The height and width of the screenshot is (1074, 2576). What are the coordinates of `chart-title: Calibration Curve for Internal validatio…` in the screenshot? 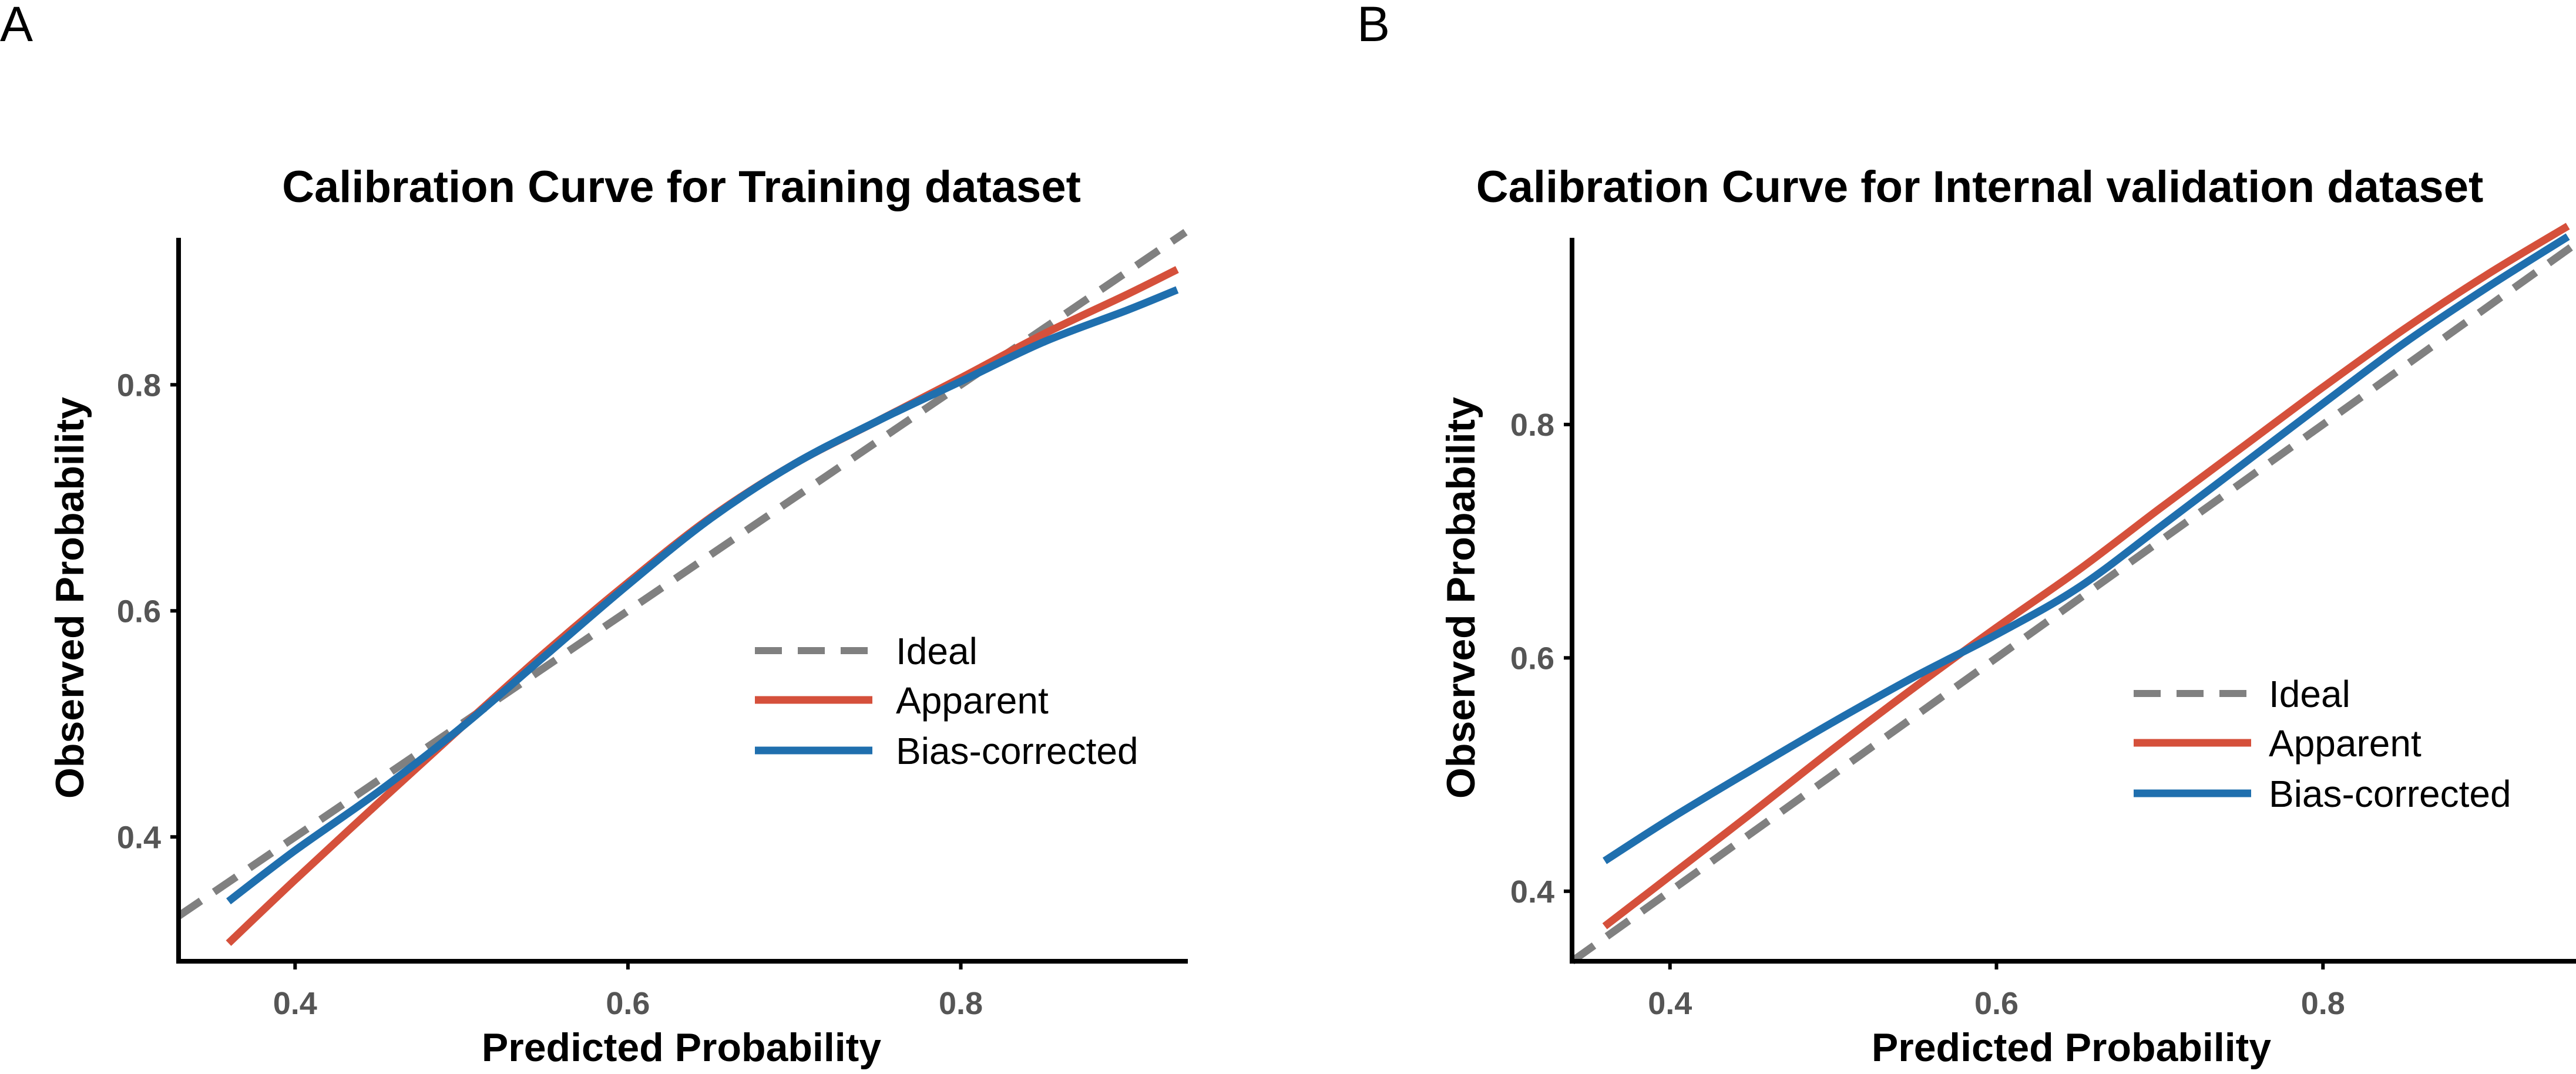 It's located at (1980, 187).